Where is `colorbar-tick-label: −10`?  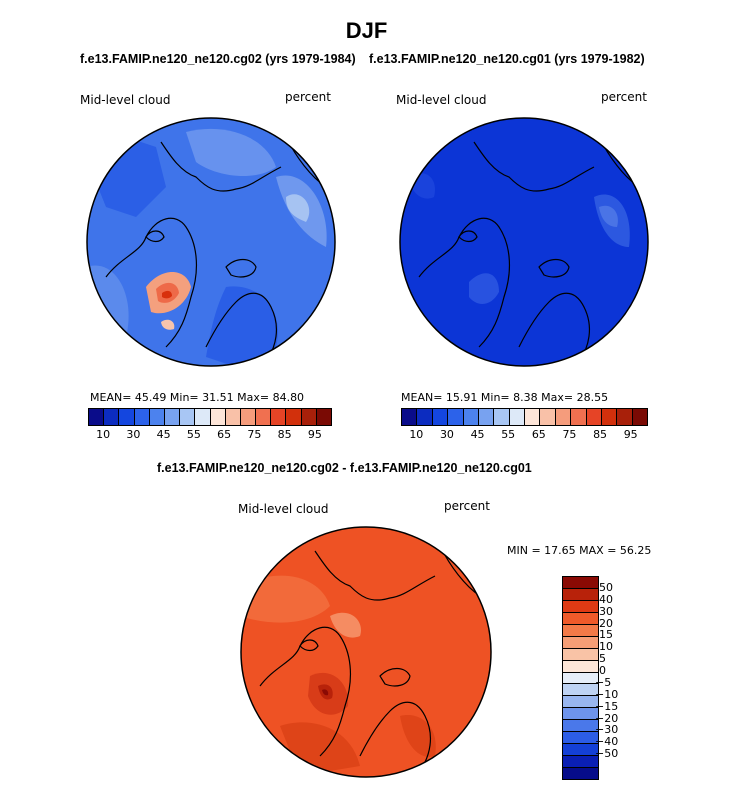
colorbar-tick-label: −10 is located at coordinates (607, 694).